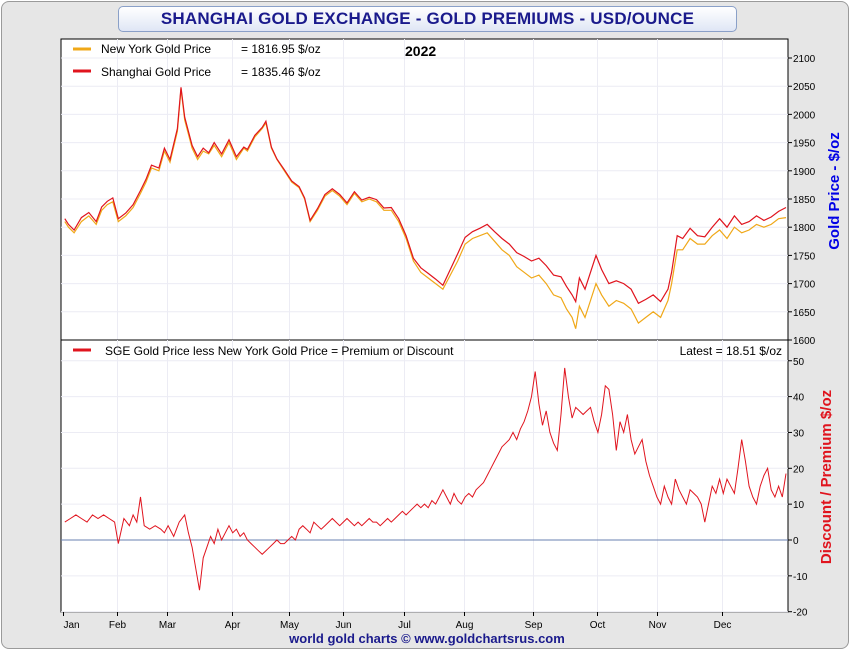 This screenshot has height=650, width=850. Describe the element at coordinates (118, 625) in the screenshot. I see `x-month-label: Feb` at that location.